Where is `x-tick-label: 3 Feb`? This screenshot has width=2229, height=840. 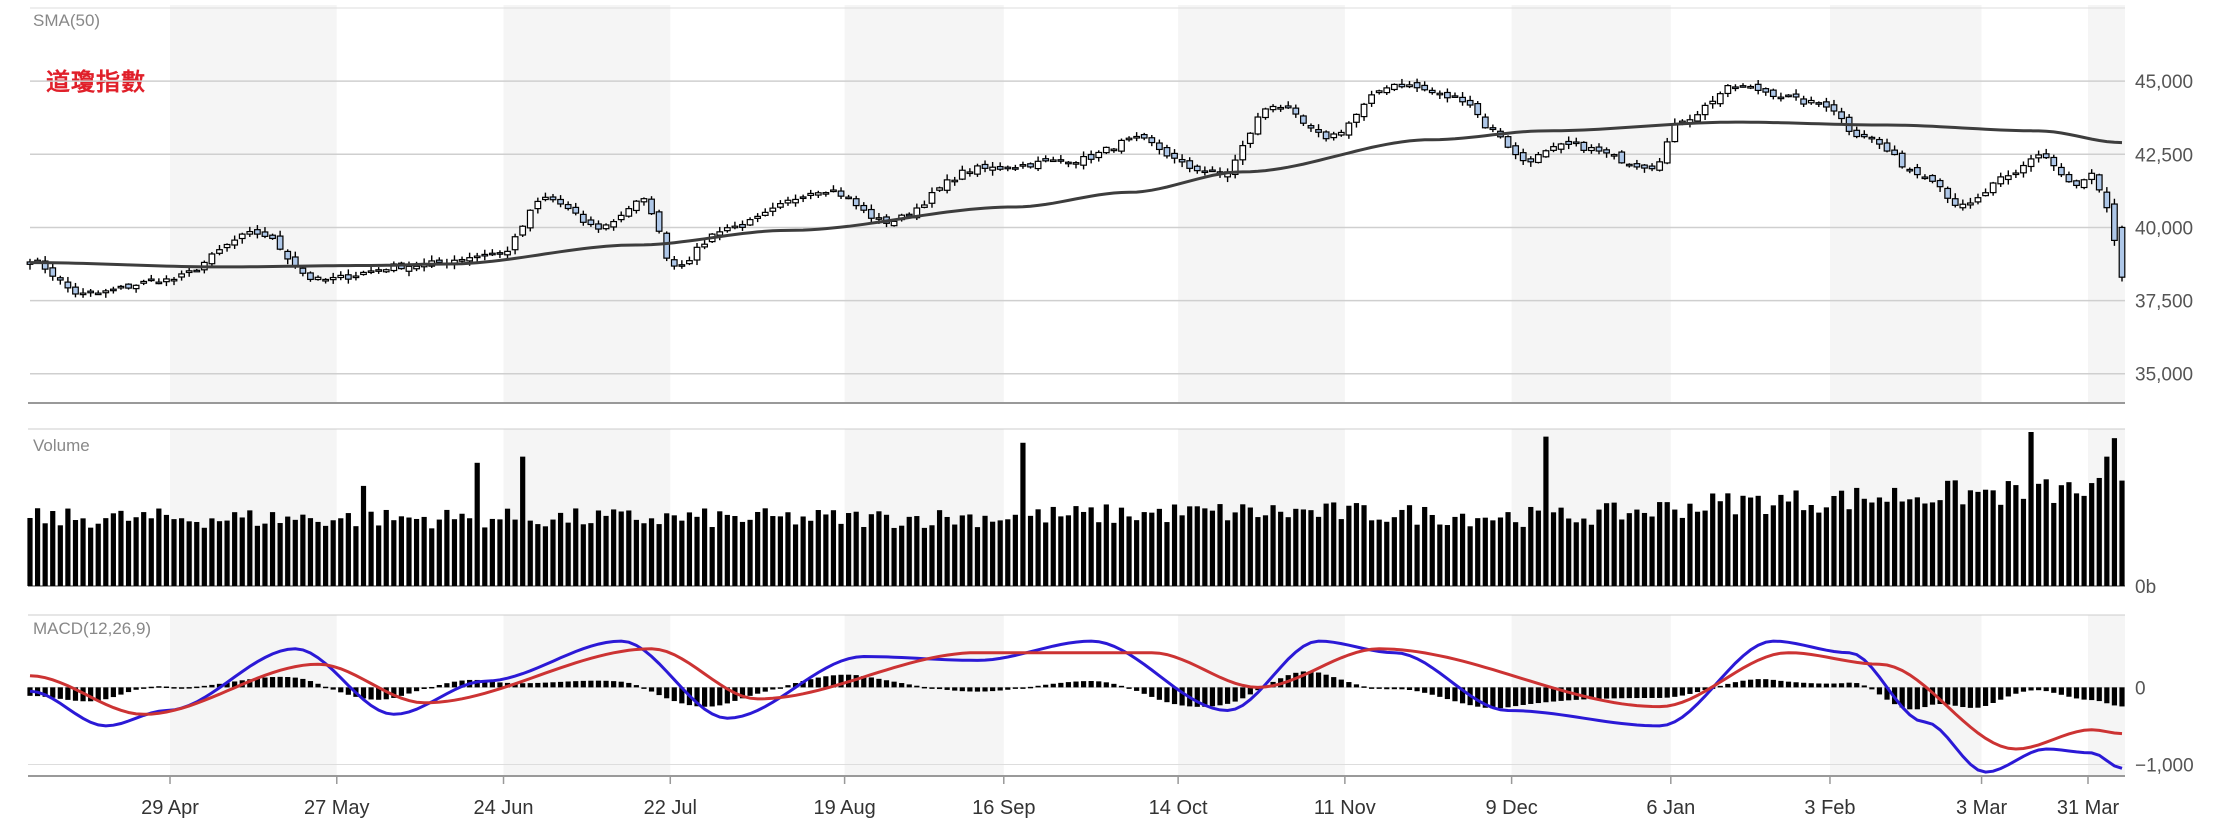 x-tick-label: 3 Feb is located at coordinates (1829, 808).